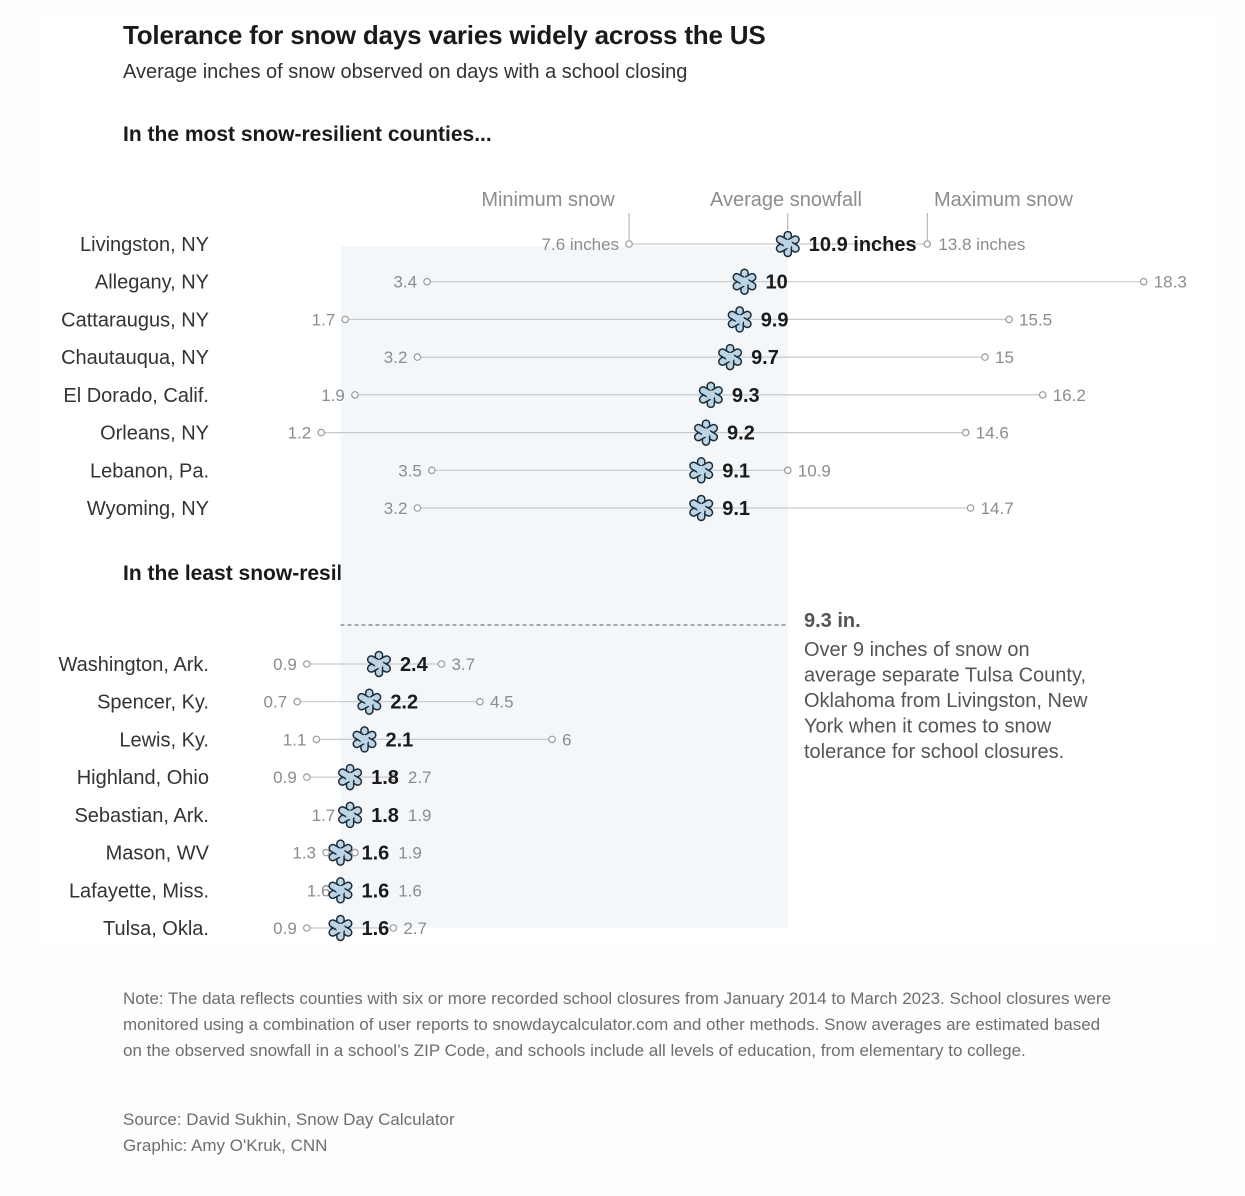 This screenshot has width=1245, height=1196. I want to click on county-label: Allegany, NY, so click(152, 283).